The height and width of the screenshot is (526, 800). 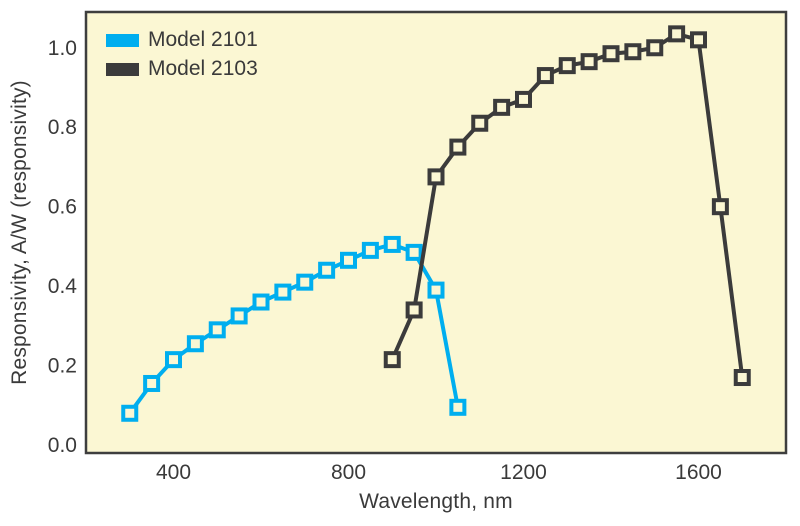 I want to click on y-tick-label: 0.0, so click(x=62, y=445).